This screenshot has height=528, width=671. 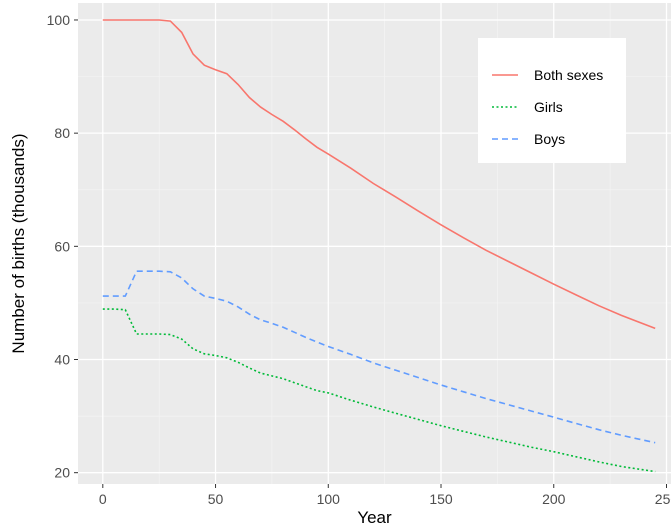 What do you see at coordinates (59, 20) in the screenshot?
I see `y-tick-label: 100` at bounding box center [59, 20].